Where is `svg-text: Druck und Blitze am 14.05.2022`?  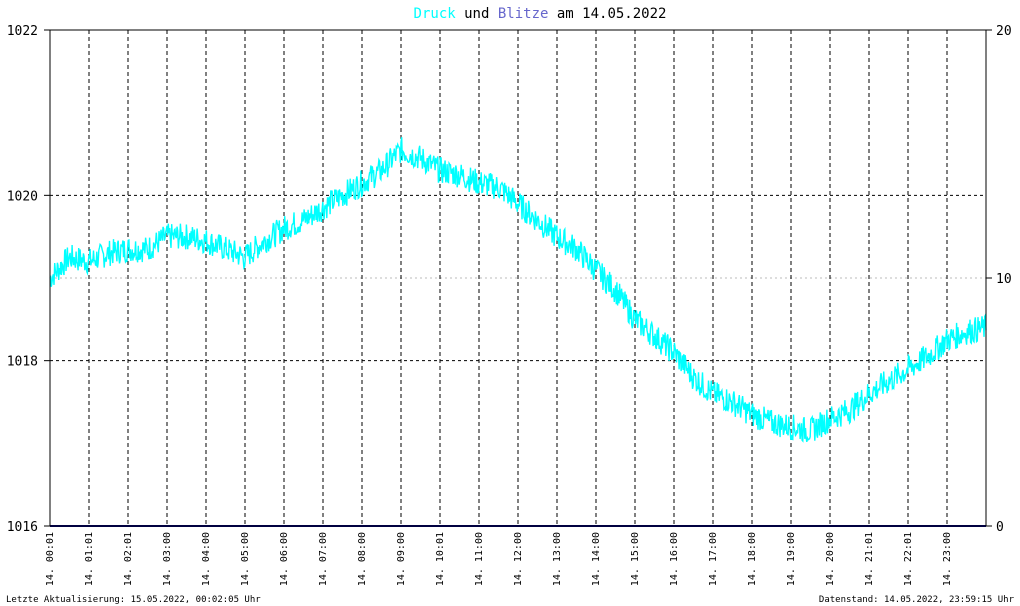
svg-text: Druck und Blitze am 14.05.2022 is located at coordinates (540, 14).